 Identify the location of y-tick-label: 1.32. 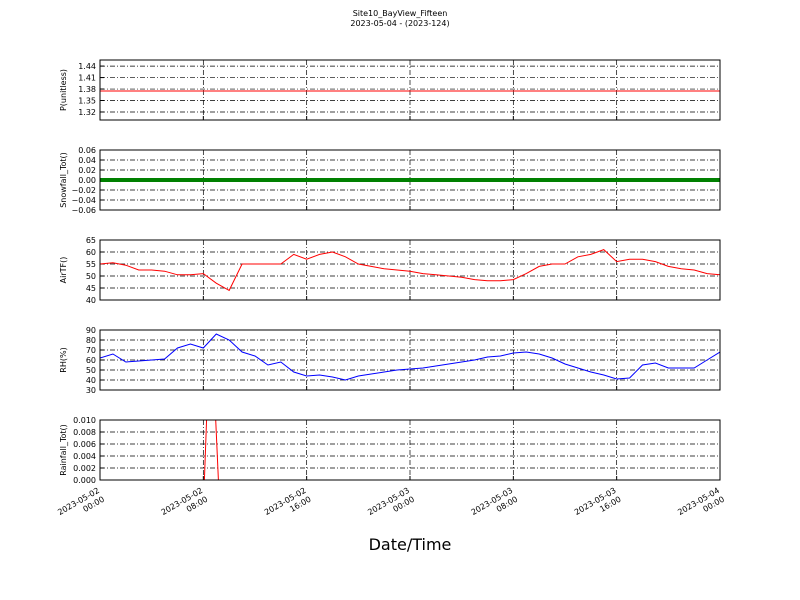
(87, 112).